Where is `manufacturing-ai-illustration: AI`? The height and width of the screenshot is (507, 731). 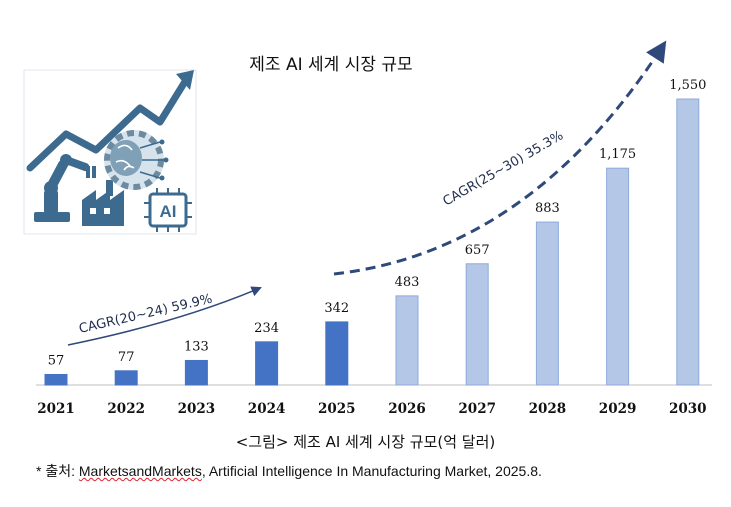
manufacturing-ai-illustration: AI is located at coordinates (110, 152).